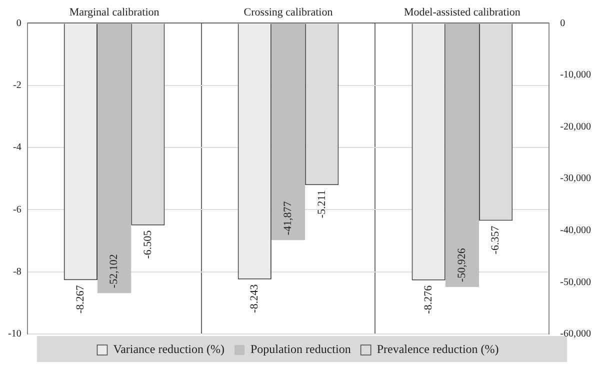 This screenshot has height=366, width=596. What do you see at coordinates (576, 230) in the screenshot?
I see `y2-tick-label: -40,000` at bounding box center [576, 230].